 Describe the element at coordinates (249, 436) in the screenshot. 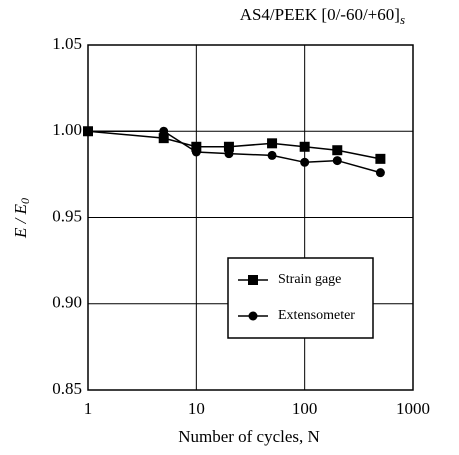

I see `x-axis-label: Number of cycles, N` at that location.